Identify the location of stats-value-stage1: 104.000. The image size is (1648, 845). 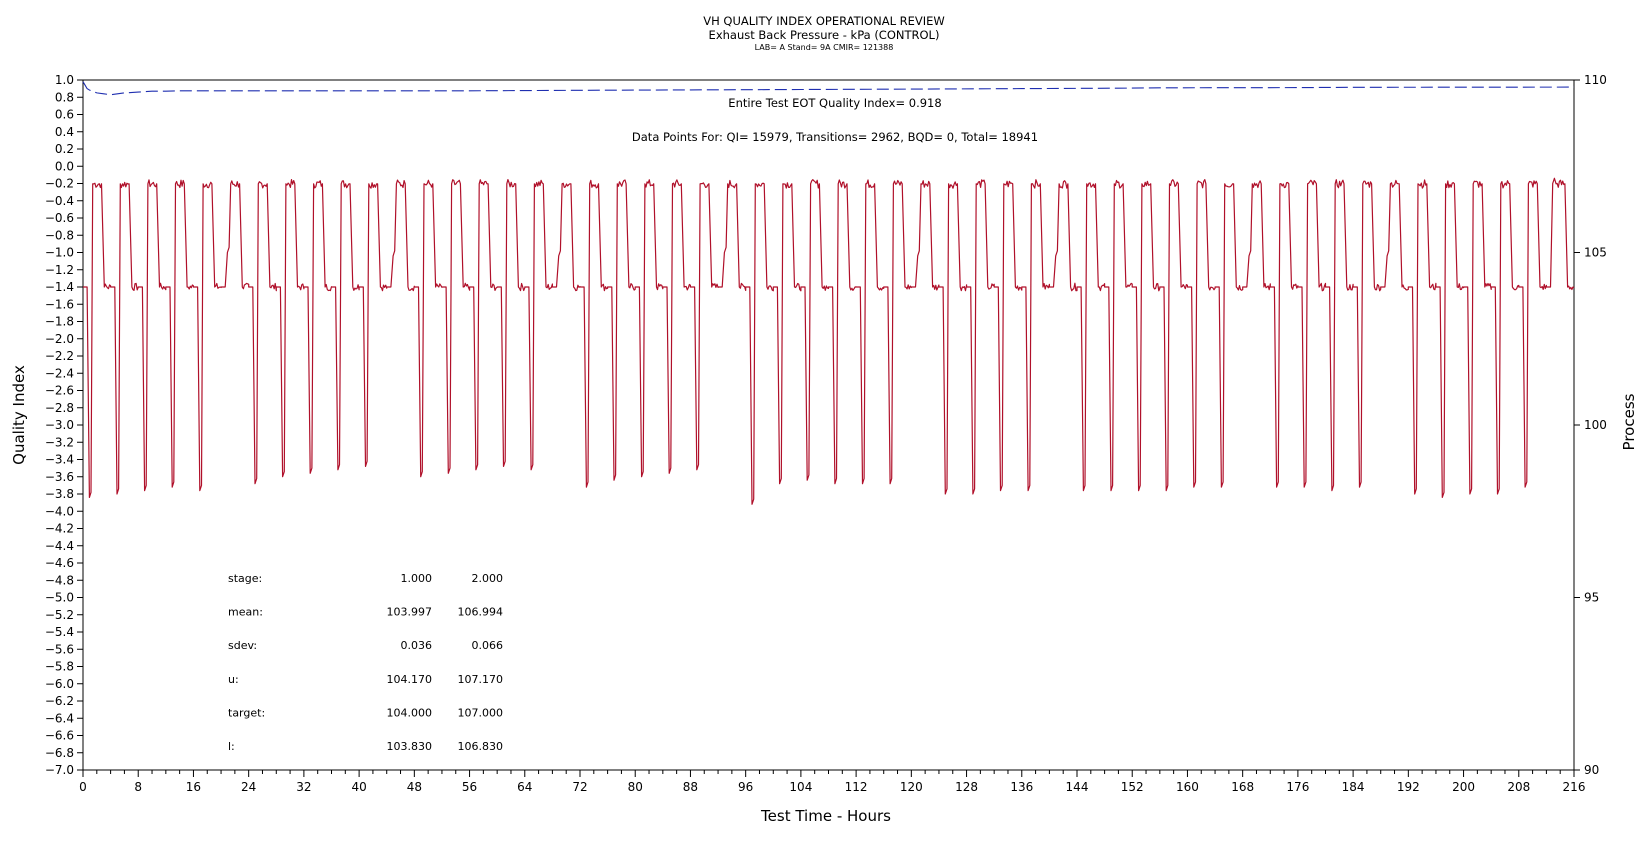
(410, 712).